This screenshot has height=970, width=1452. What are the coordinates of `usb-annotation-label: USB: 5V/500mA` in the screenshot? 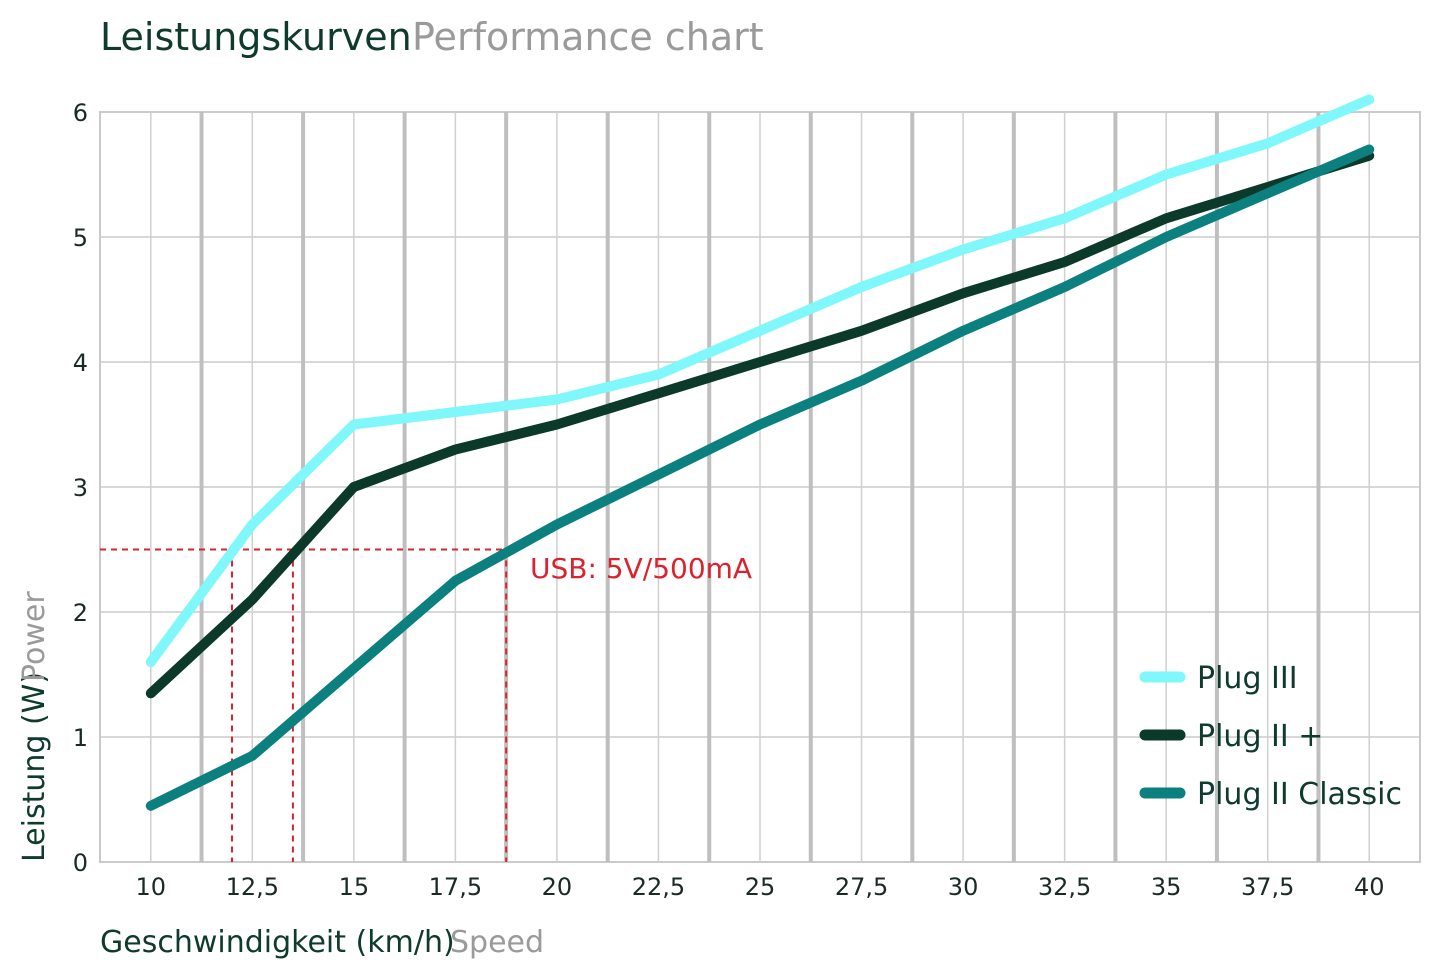 It's located at (641, 568).